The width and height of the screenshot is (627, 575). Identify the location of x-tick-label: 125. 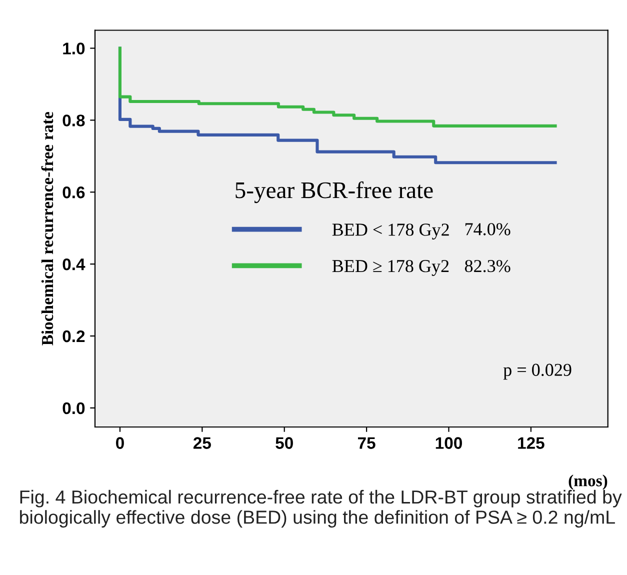
(531, 443).